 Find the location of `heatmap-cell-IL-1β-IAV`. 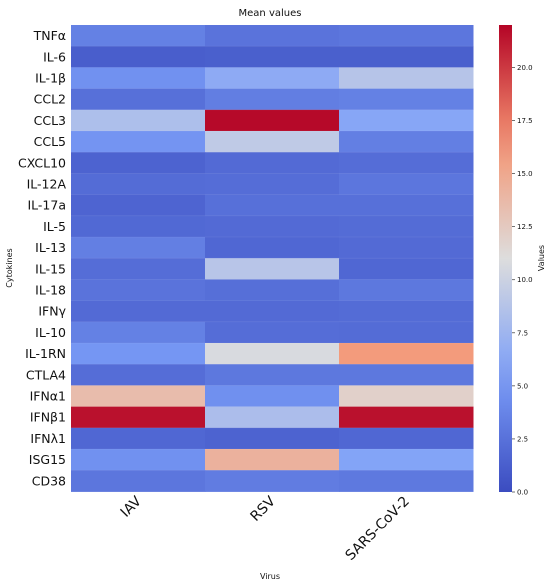

heatmap-cell-IL-1β-IAV is located at coordinates (138, 78).